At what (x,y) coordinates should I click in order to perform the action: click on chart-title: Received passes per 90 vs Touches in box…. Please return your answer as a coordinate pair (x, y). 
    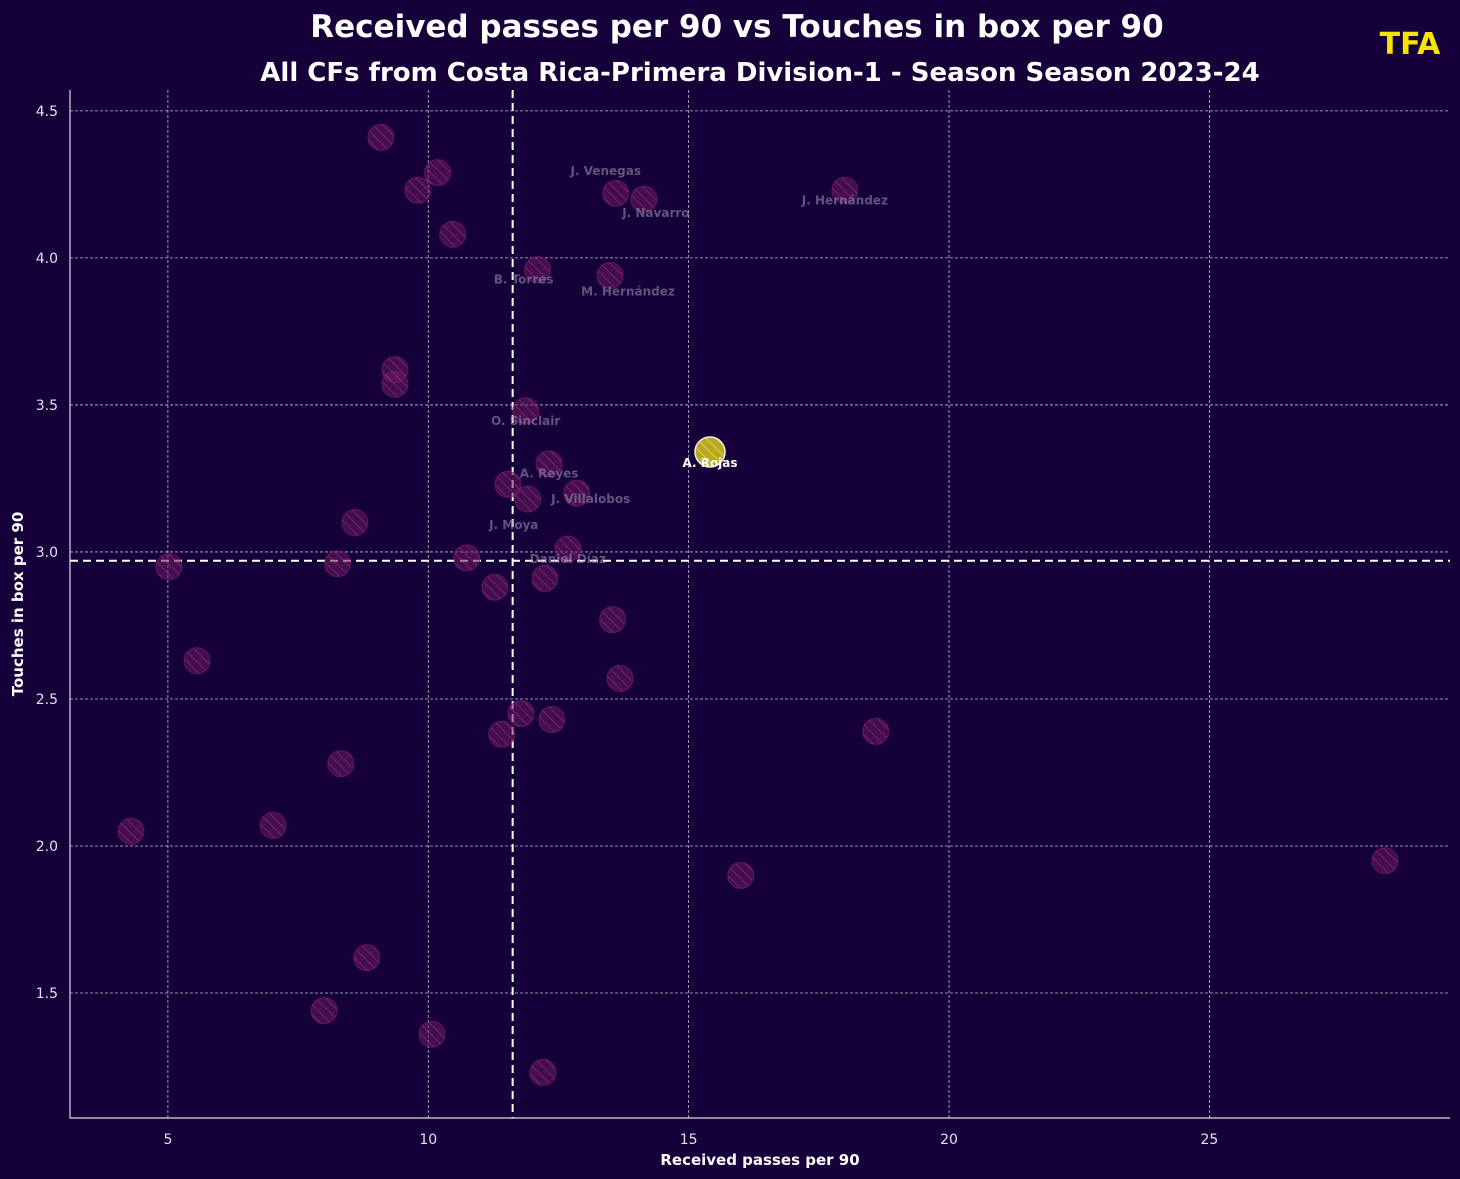
    Looking at the image, I should click on (736, 27).